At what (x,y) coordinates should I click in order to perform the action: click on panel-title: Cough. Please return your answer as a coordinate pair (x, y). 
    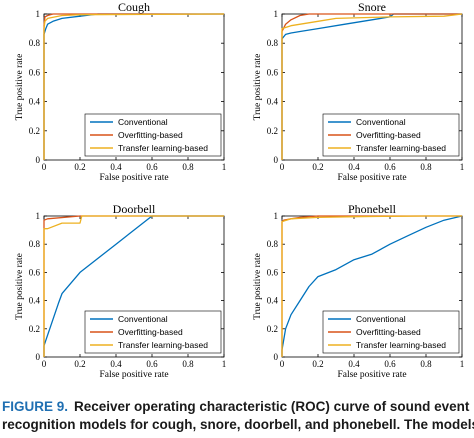
    Looking at the image, I should click on (134, 7).